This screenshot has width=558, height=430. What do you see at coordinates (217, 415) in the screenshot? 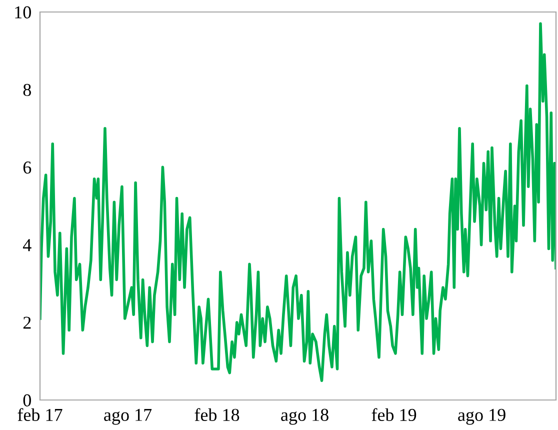
I see `x-tick-label: feb 18` at bounding box center [217, 415].